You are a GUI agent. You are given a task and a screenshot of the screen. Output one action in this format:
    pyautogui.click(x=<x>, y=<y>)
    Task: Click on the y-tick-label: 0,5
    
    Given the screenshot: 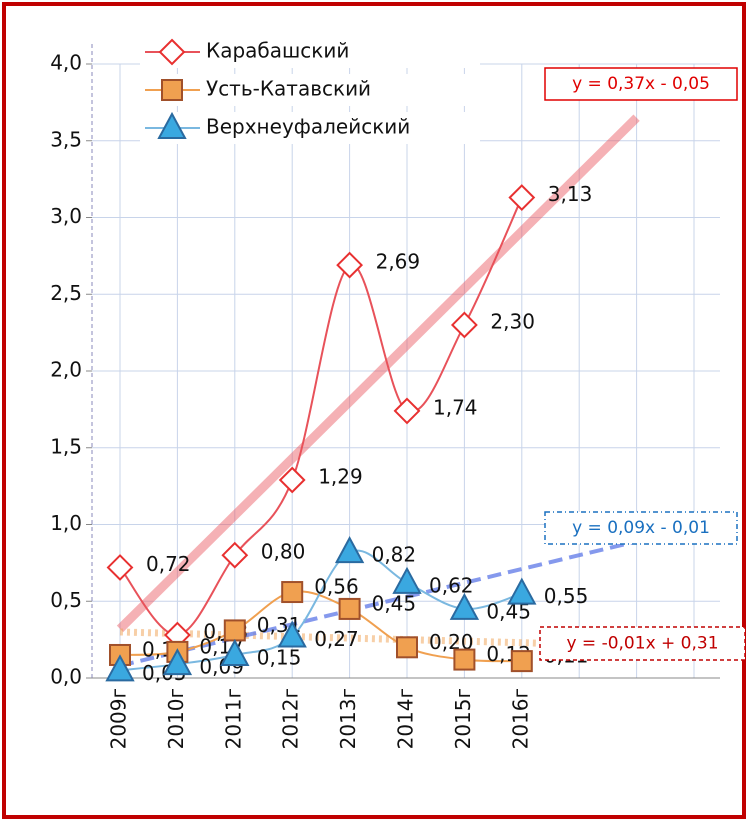 What is the action you would take?
    pyautogui.click(x=66, y=600)
    